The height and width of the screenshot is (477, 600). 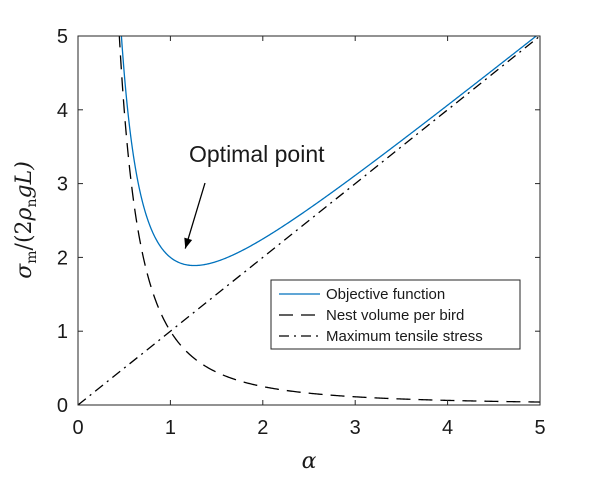 I want to click on x-axis-label: α, so click(x=309, y=461).